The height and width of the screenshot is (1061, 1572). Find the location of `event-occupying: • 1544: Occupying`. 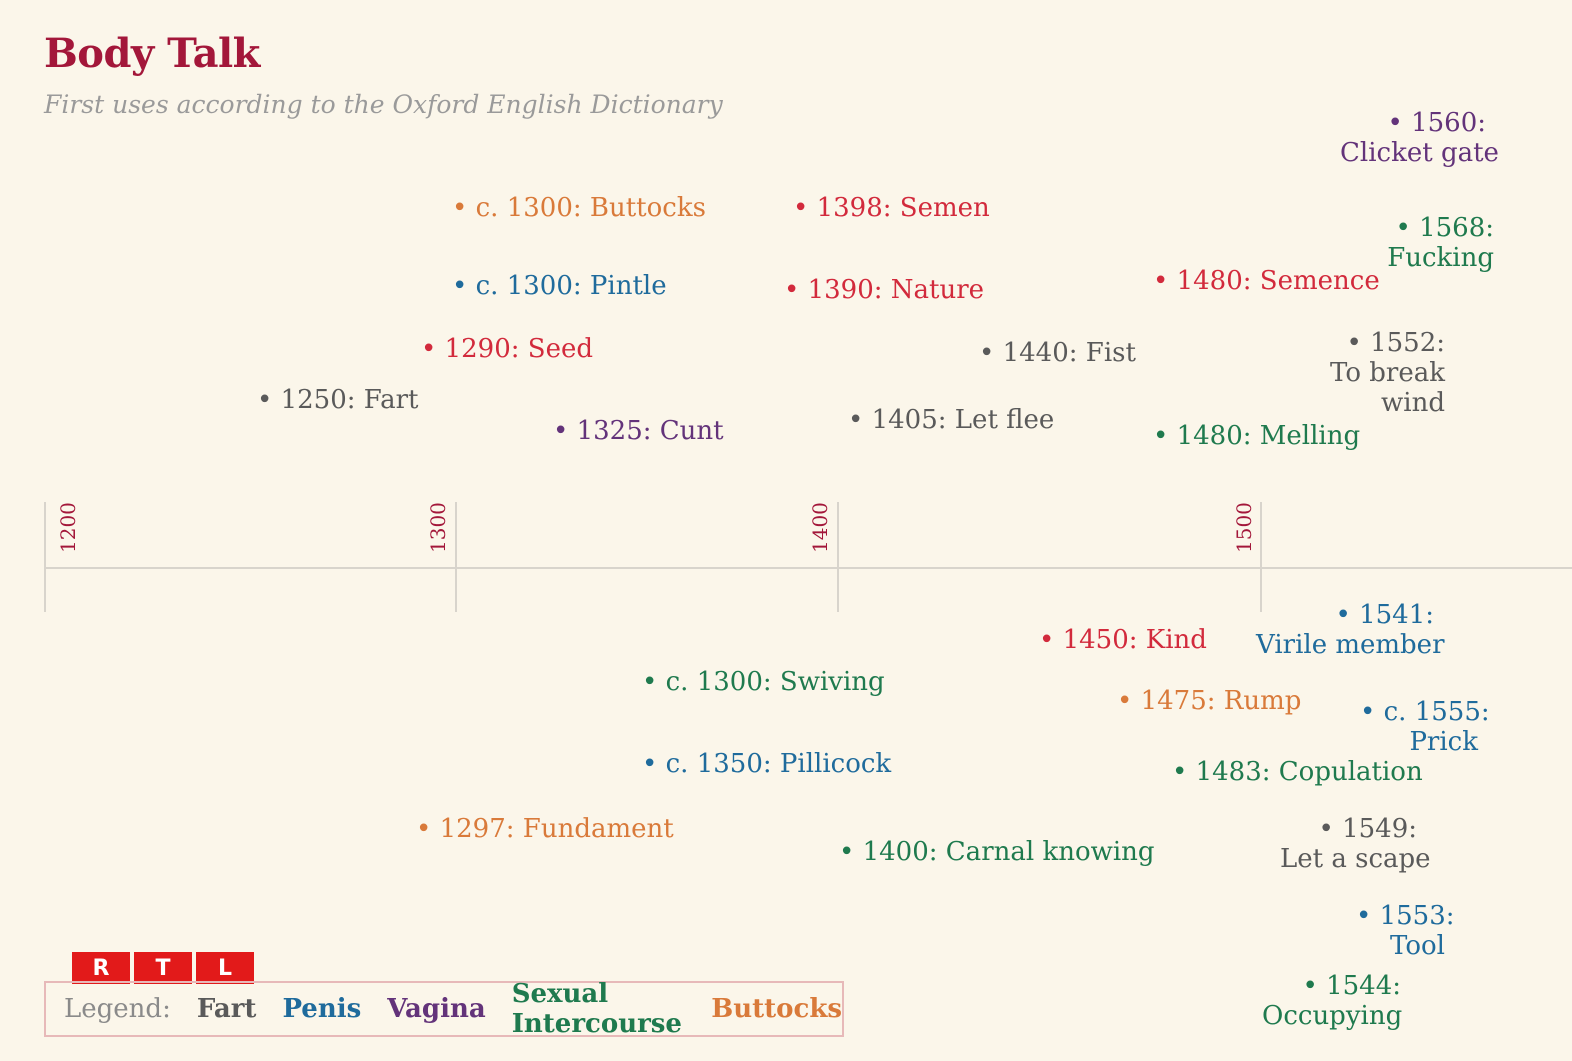

event-occupying: • 1544: Occupying is located at coordinates (1332, 1001).